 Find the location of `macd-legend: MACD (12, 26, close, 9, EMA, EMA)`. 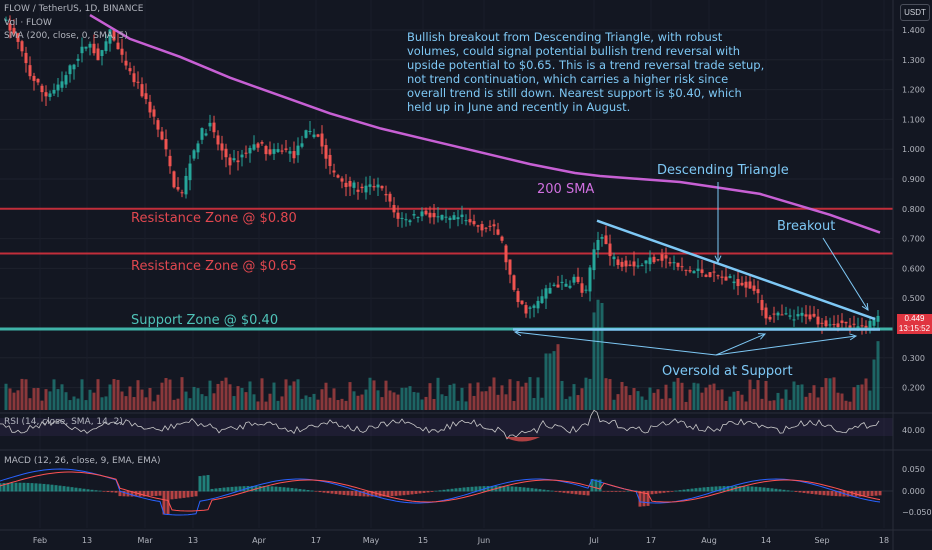

macd-legend: MACD (12, 26, close, 9, EMA, EMA) is located at coordinates (82, 461).